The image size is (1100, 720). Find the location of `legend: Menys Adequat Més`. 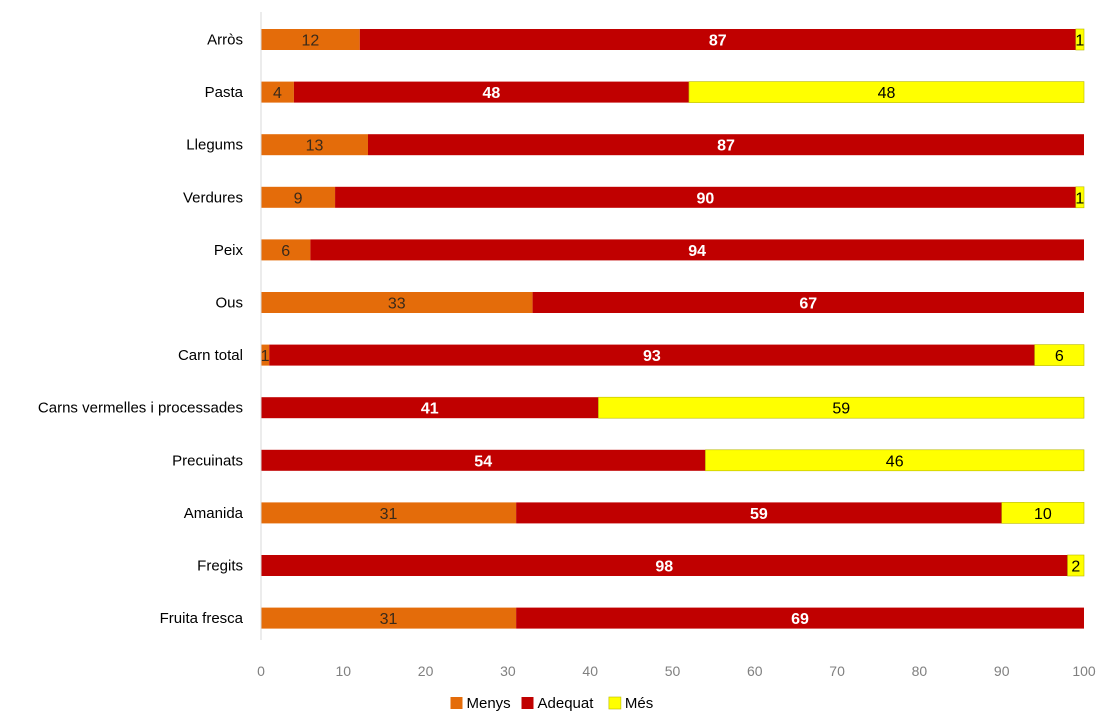

legend: Menys Adequat Més is located at coordinates (551, 703).